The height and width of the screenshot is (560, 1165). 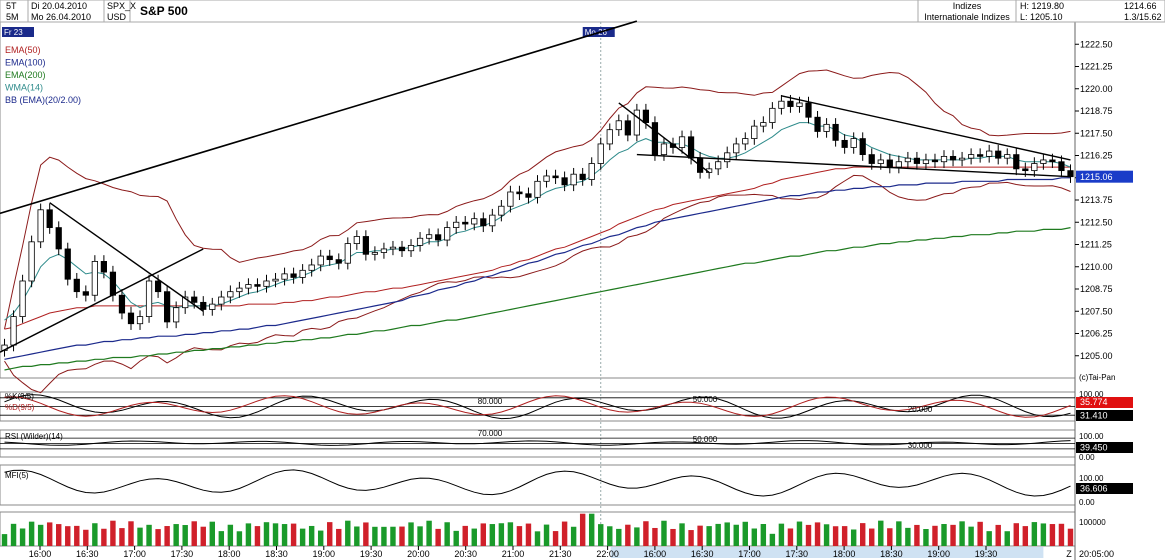 I want to click on legend-item-2: EMA(200), so click(x=25, y=75).